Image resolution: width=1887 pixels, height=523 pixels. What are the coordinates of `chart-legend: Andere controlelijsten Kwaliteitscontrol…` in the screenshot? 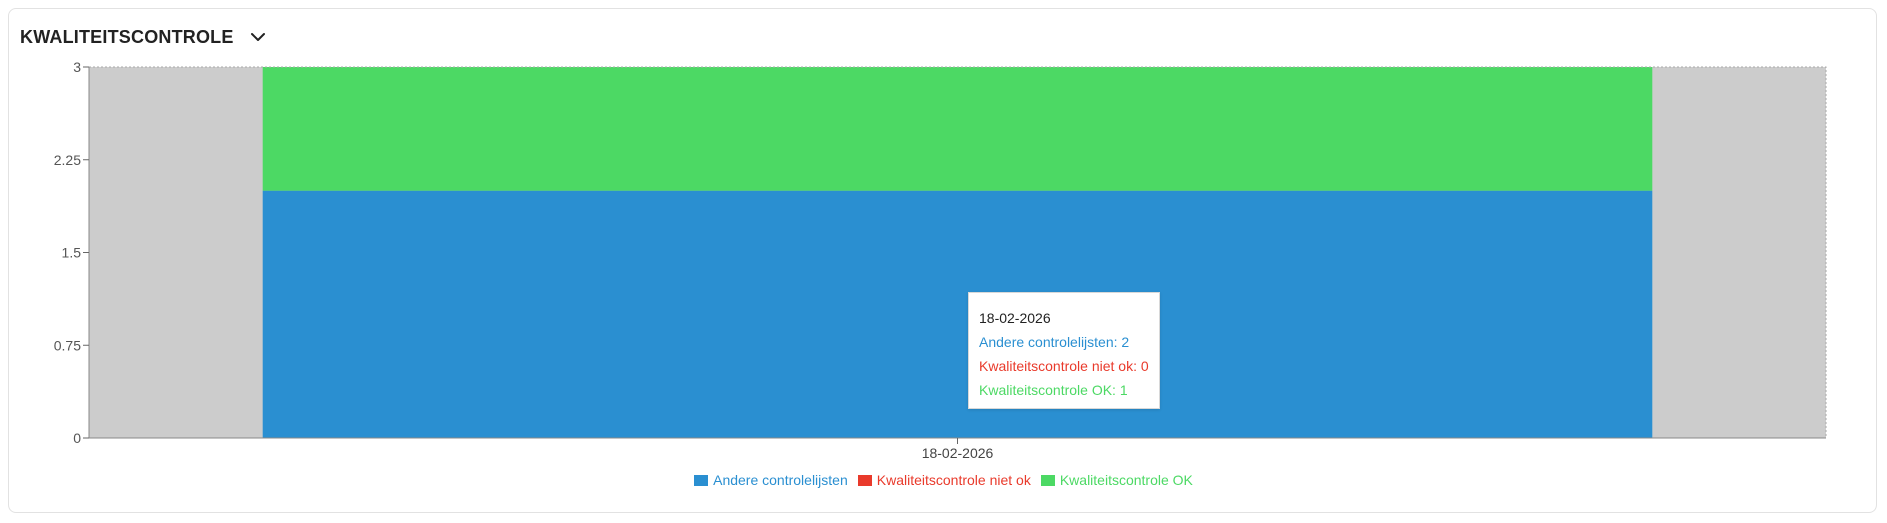 It's located at (943, 480).